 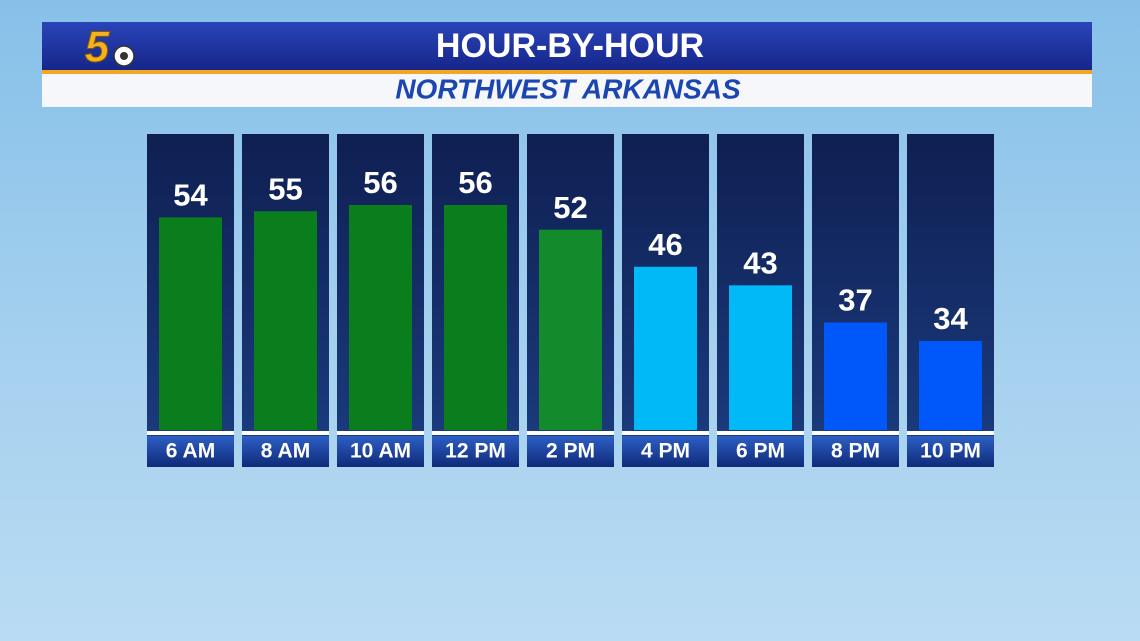 I want to click on value-label: 34, so click(x=950, y=318).